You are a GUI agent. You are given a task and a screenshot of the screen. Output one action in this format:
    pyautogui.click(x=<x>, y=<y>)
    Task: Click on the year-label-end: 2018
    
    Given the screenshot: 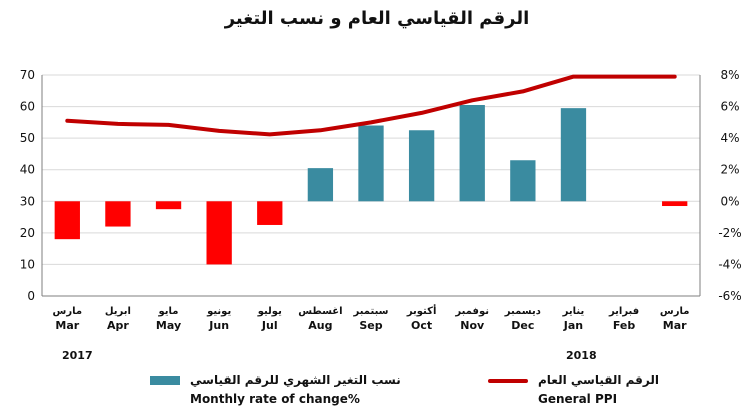 What is the action you would take?
    pyautogui.click(x=581, y=355)
    